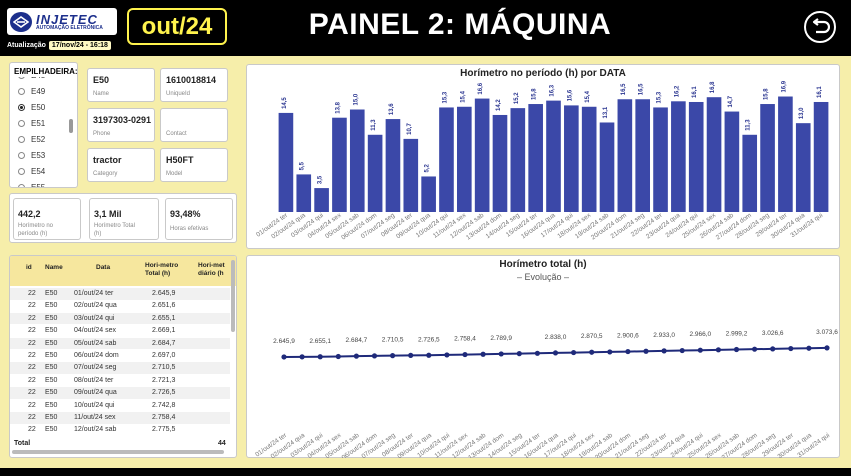 This screenshot has width=851, height=476. What do you see at coordinates (31, 139) in the screenshot?
I see `filter-item-e52: E52` at bounding box center [31, 139].